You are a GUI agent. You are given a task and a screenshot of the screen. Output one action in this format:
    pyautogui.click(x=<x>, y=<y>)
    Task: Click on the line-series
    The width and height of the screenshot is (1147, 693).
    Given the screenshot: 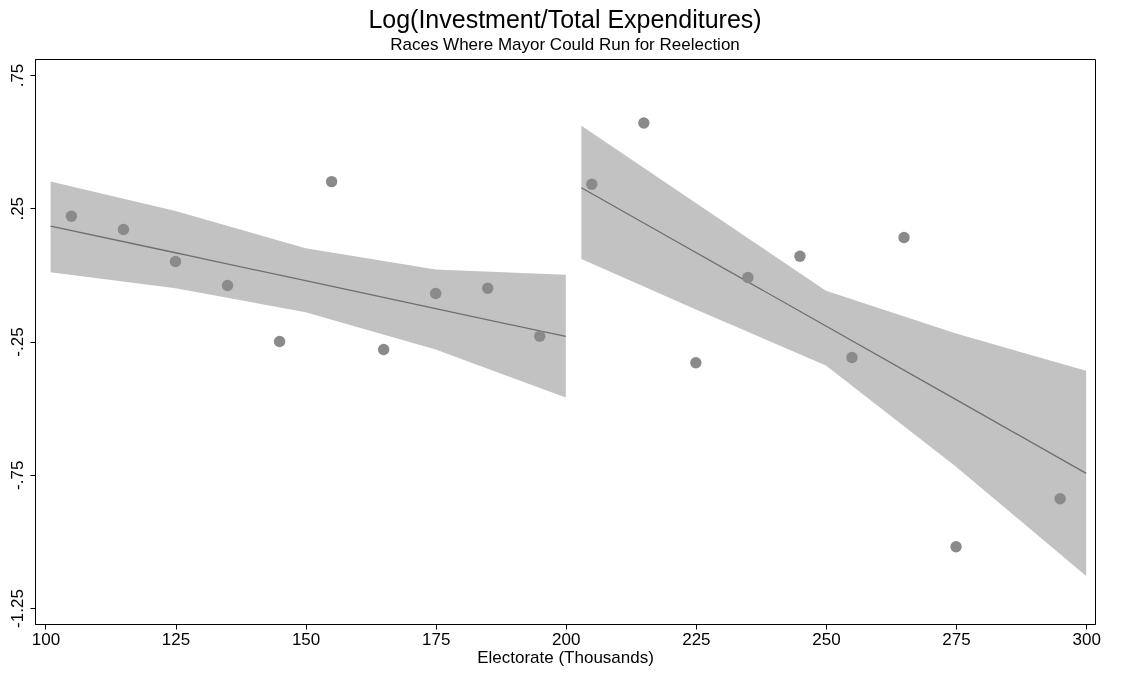 What is the action you would take?
    pyautogui.click(x=308, y=281)
    